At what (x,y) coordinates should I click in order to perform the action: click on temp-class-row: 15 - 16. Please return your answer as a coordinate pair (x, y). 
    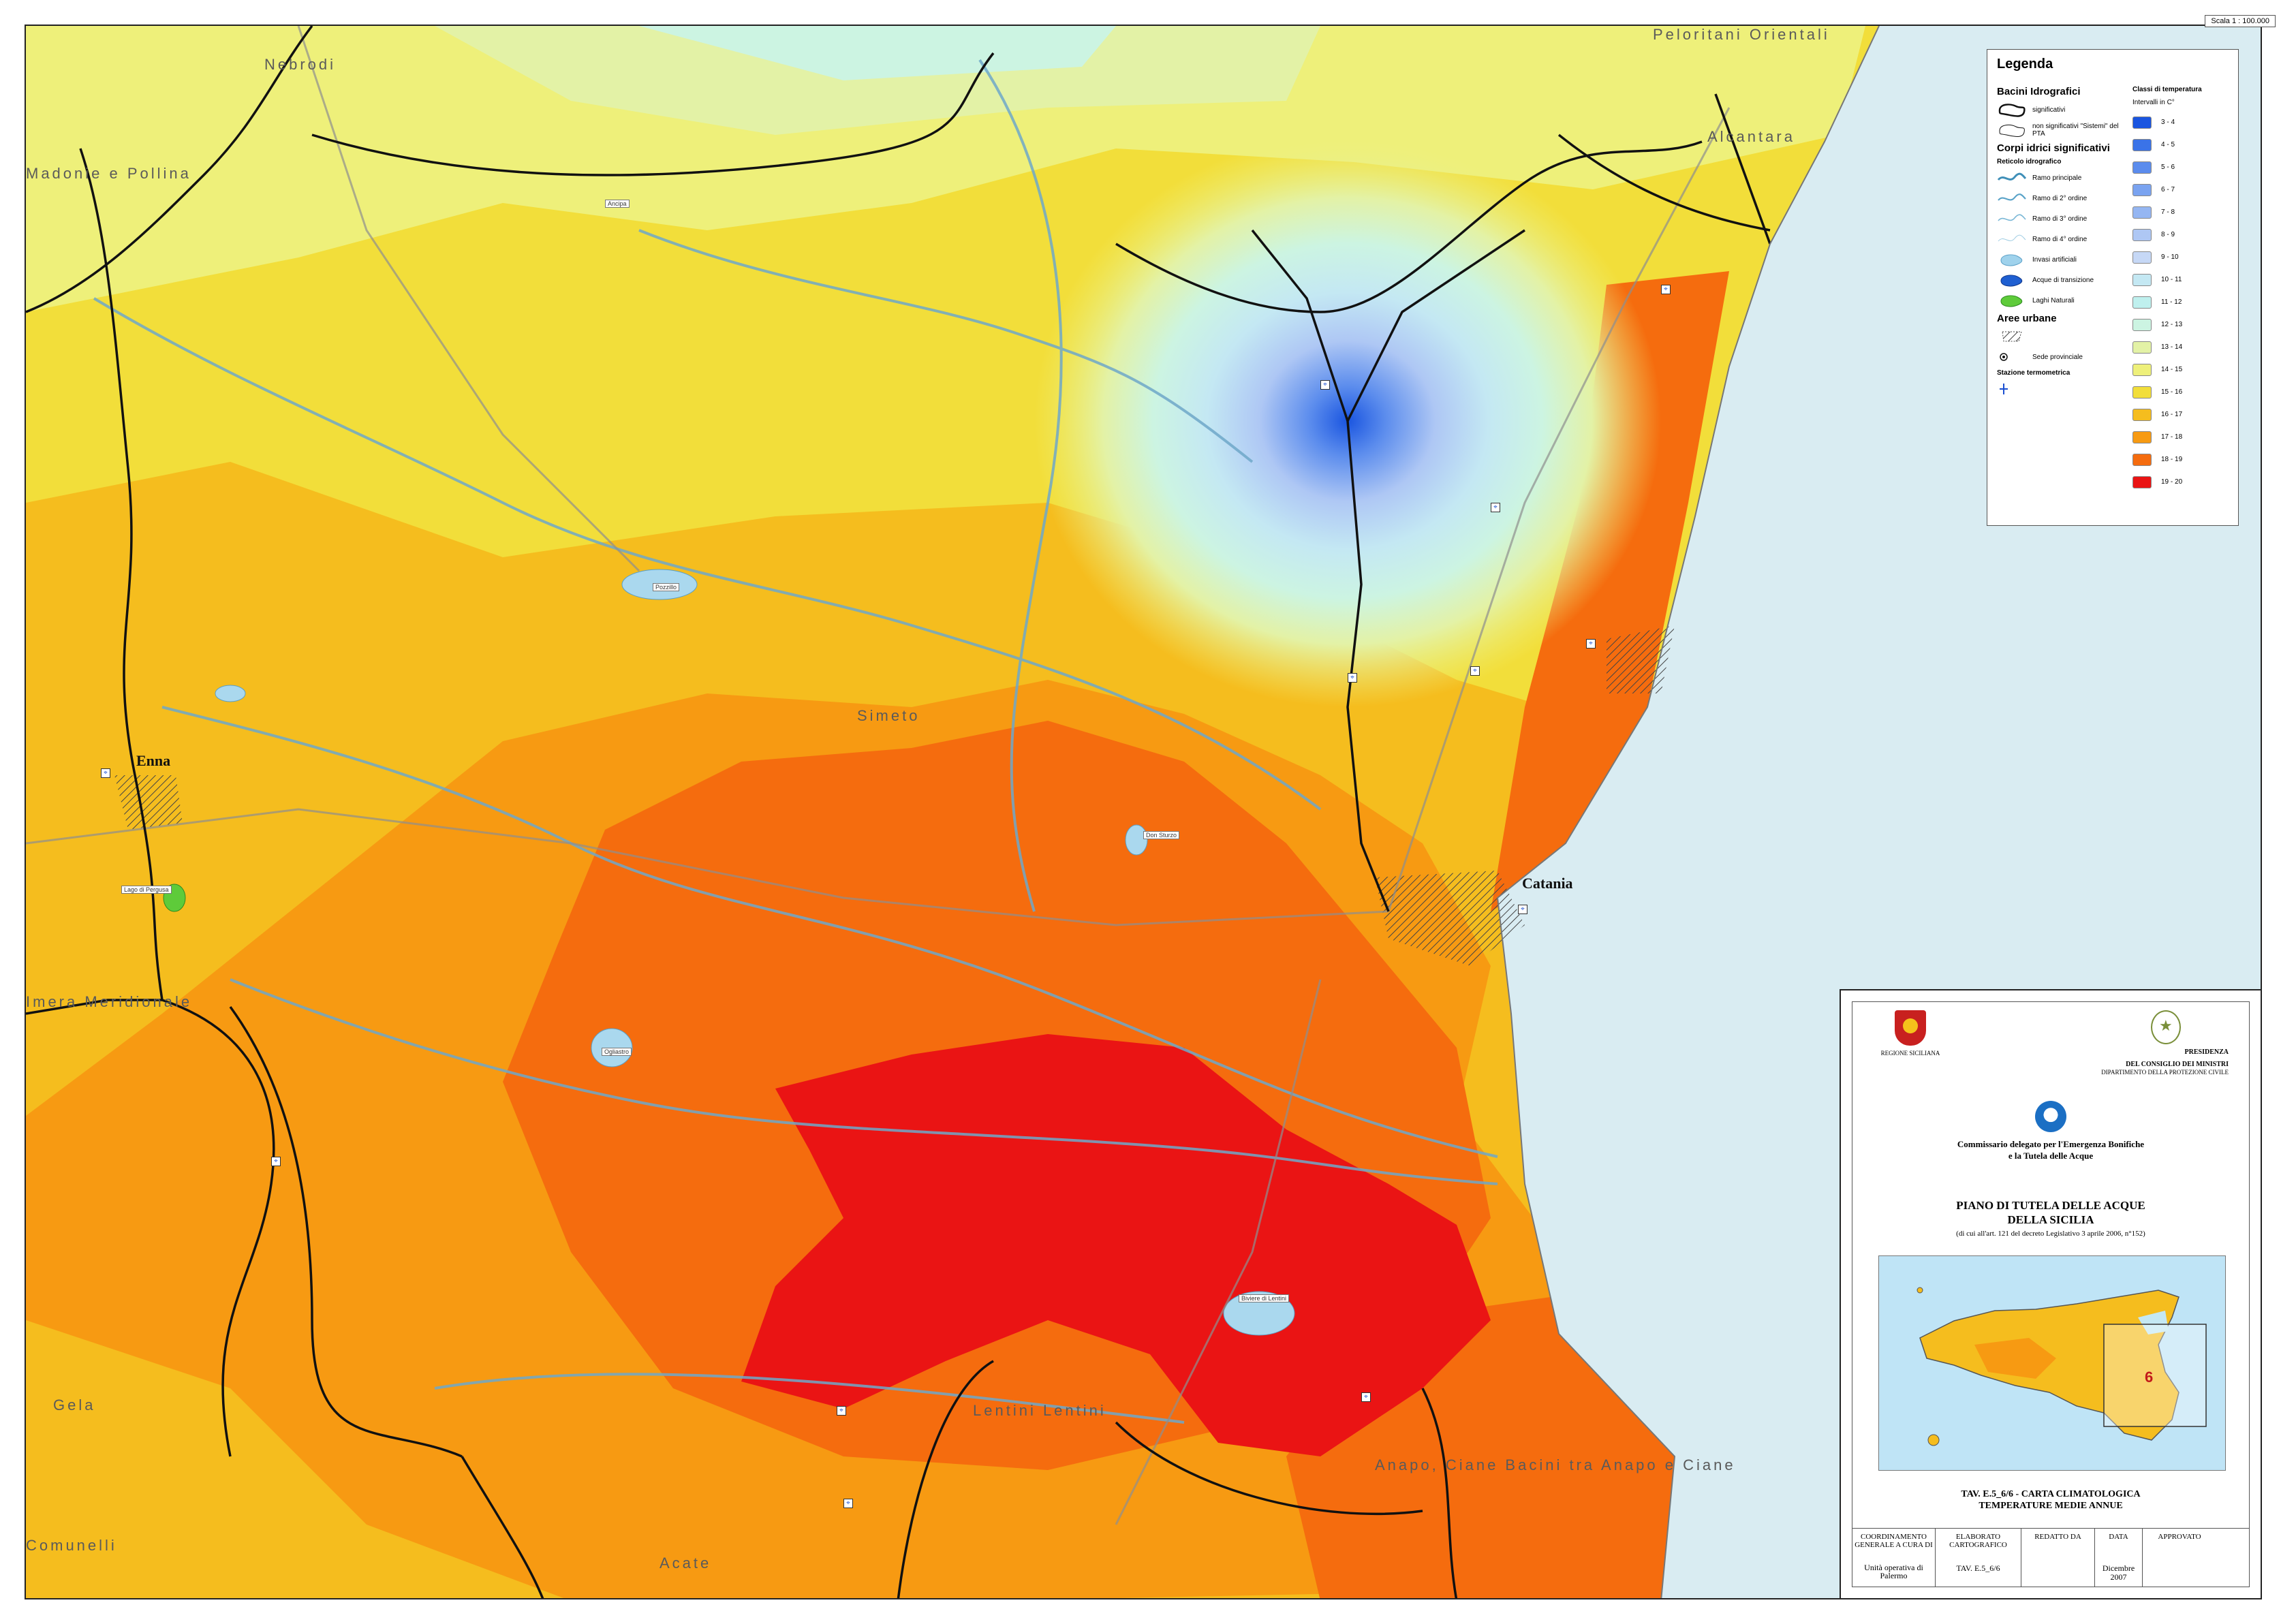
    Looking at the image, I should click on (2180, 392).